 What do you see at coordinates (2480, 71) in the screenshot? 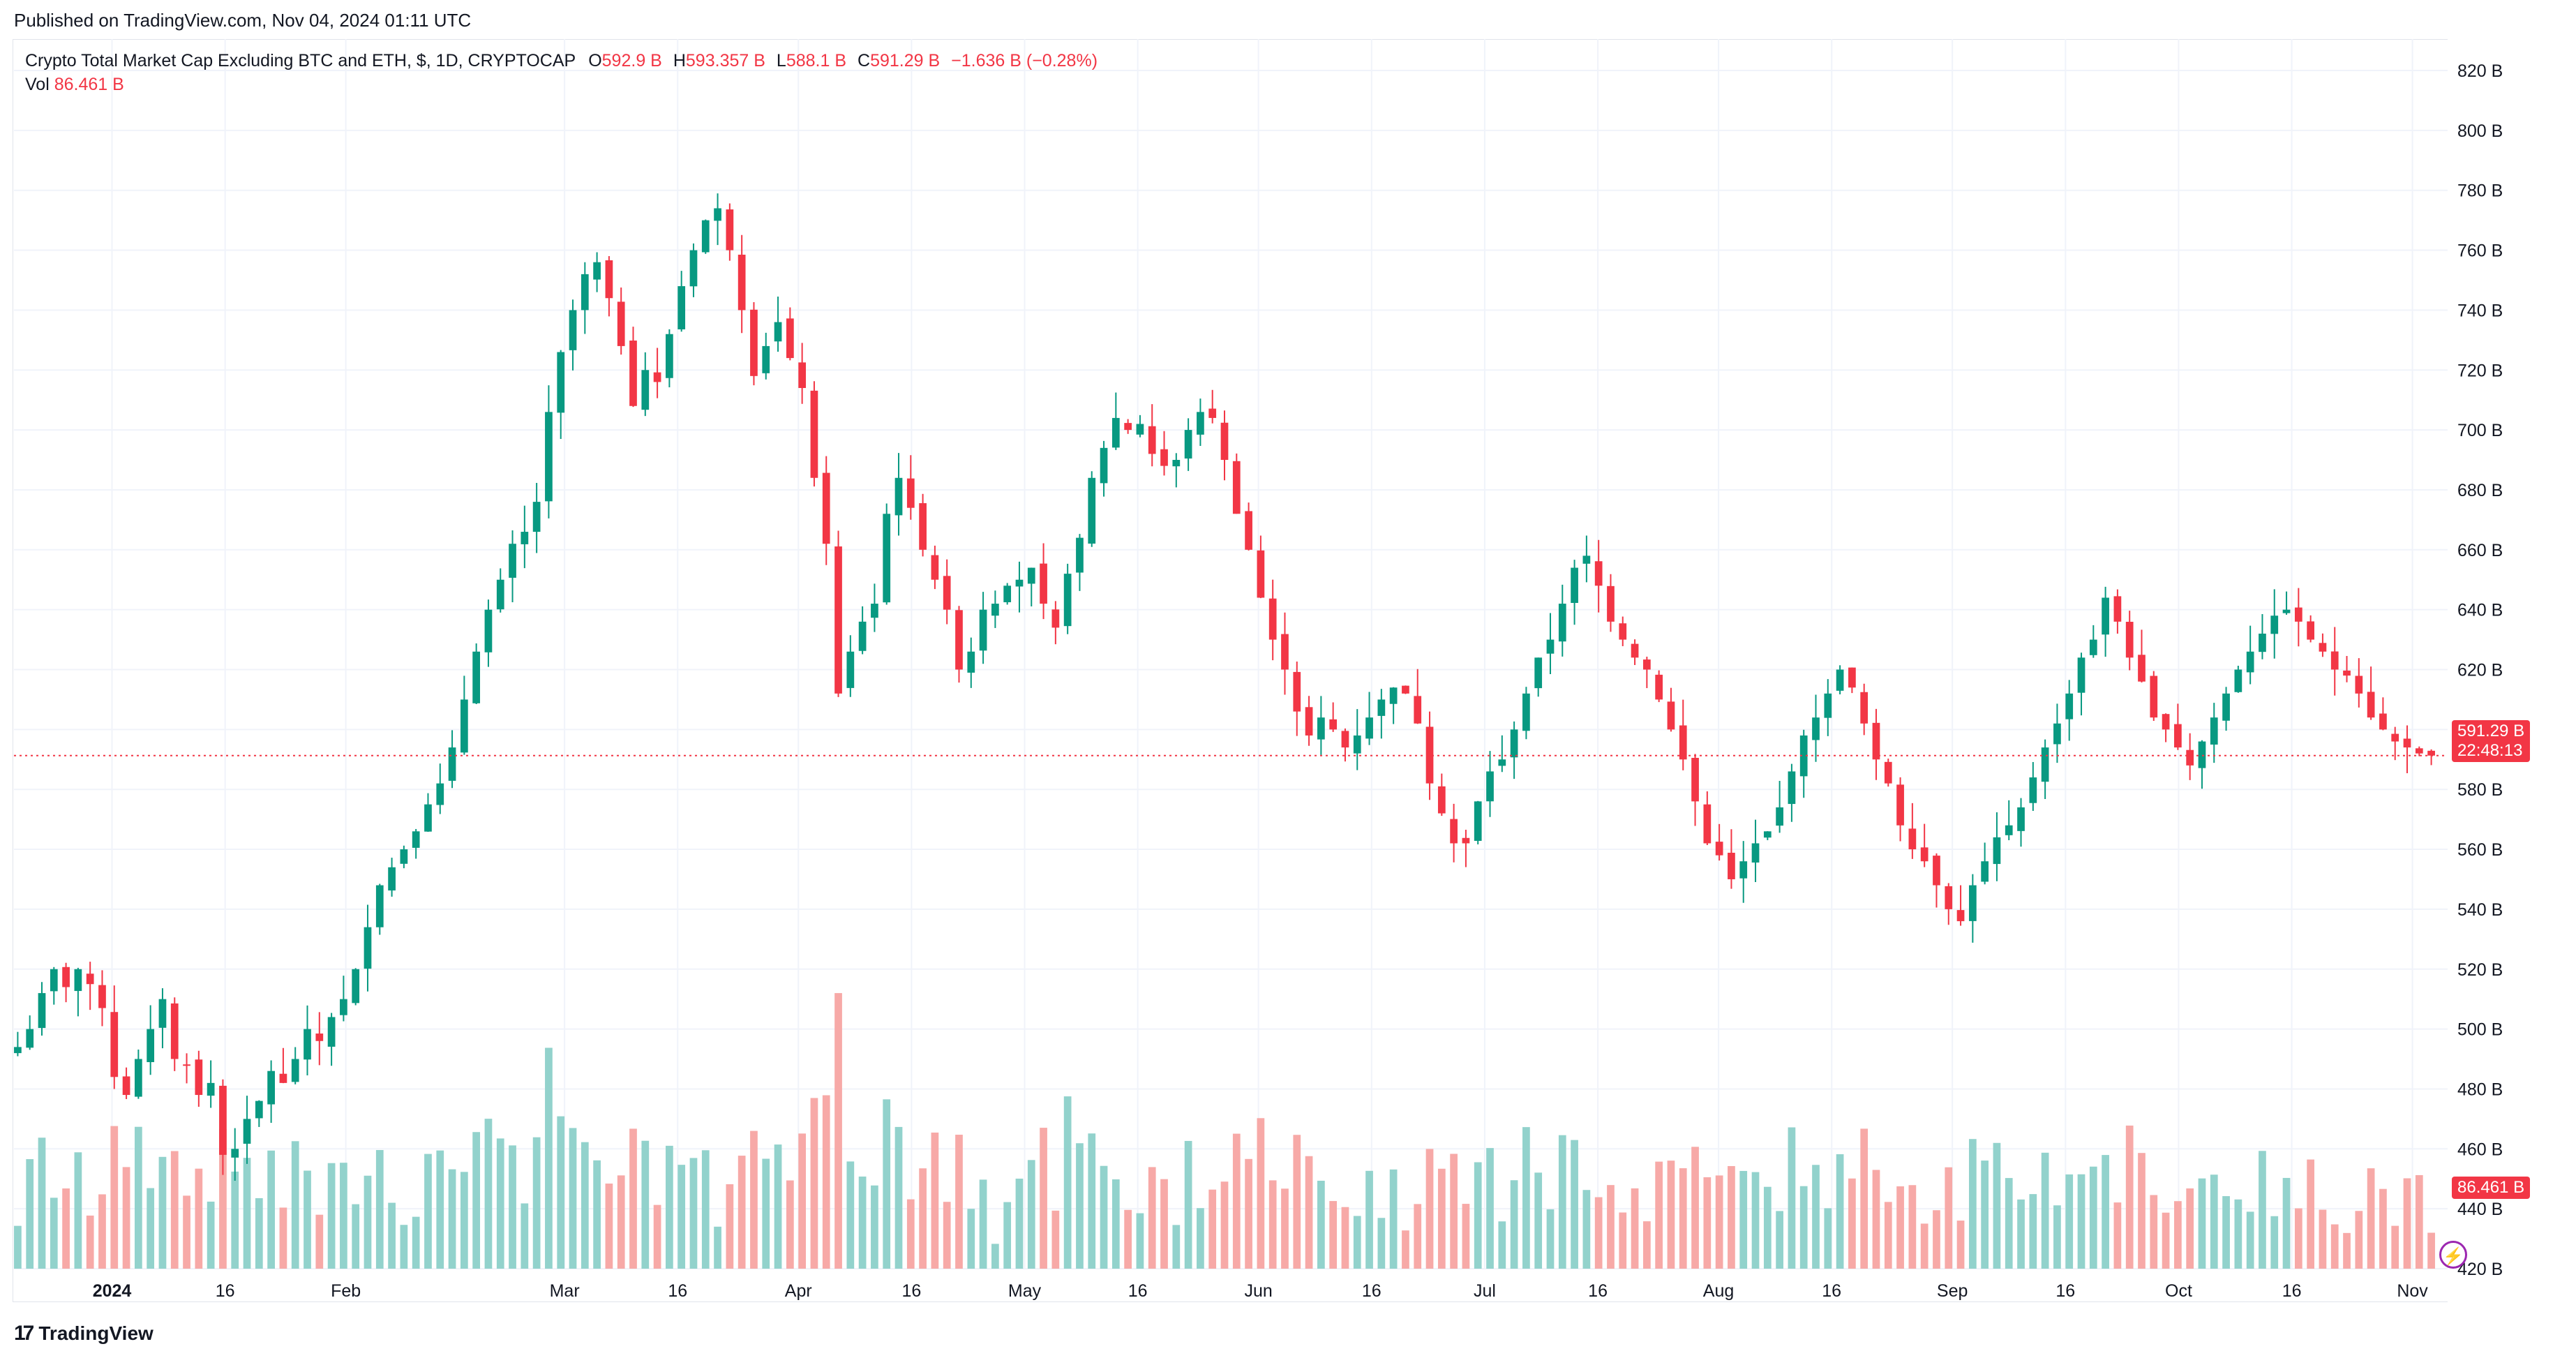
I see `y-tick-label: 820 B` at bounding box center [2480, 71].